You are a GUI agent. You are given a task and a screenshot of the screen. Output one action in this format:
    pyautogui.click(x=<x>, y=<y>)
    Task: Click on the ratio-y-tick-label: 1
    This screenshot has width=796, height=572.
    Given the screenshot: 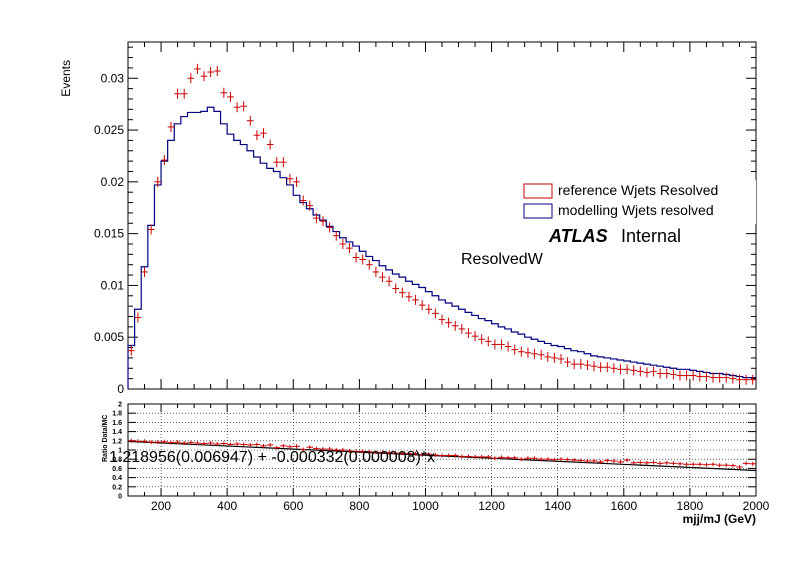 What is the action you would take?
    pyautogui.click(x=120, y=451)
    